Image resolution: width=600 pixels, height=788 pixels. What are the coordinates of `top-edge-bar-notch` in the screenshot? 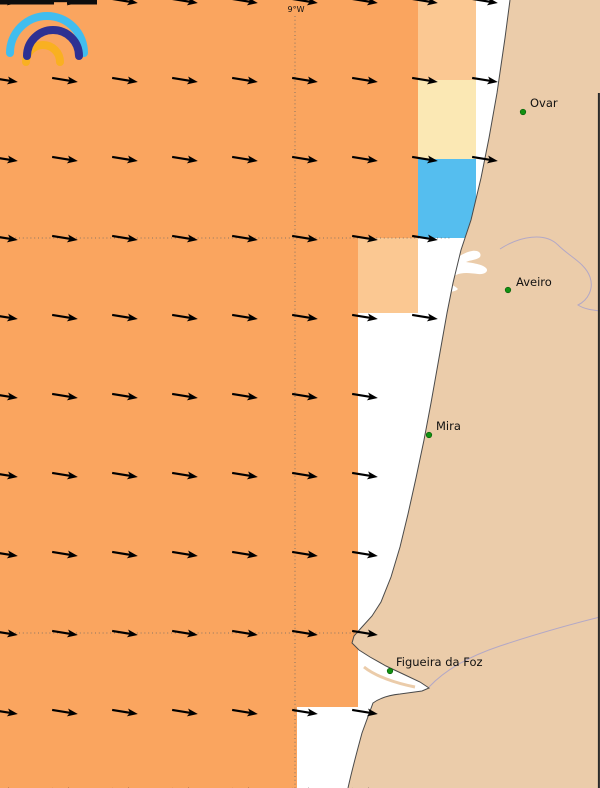 It's located at (60, 3).